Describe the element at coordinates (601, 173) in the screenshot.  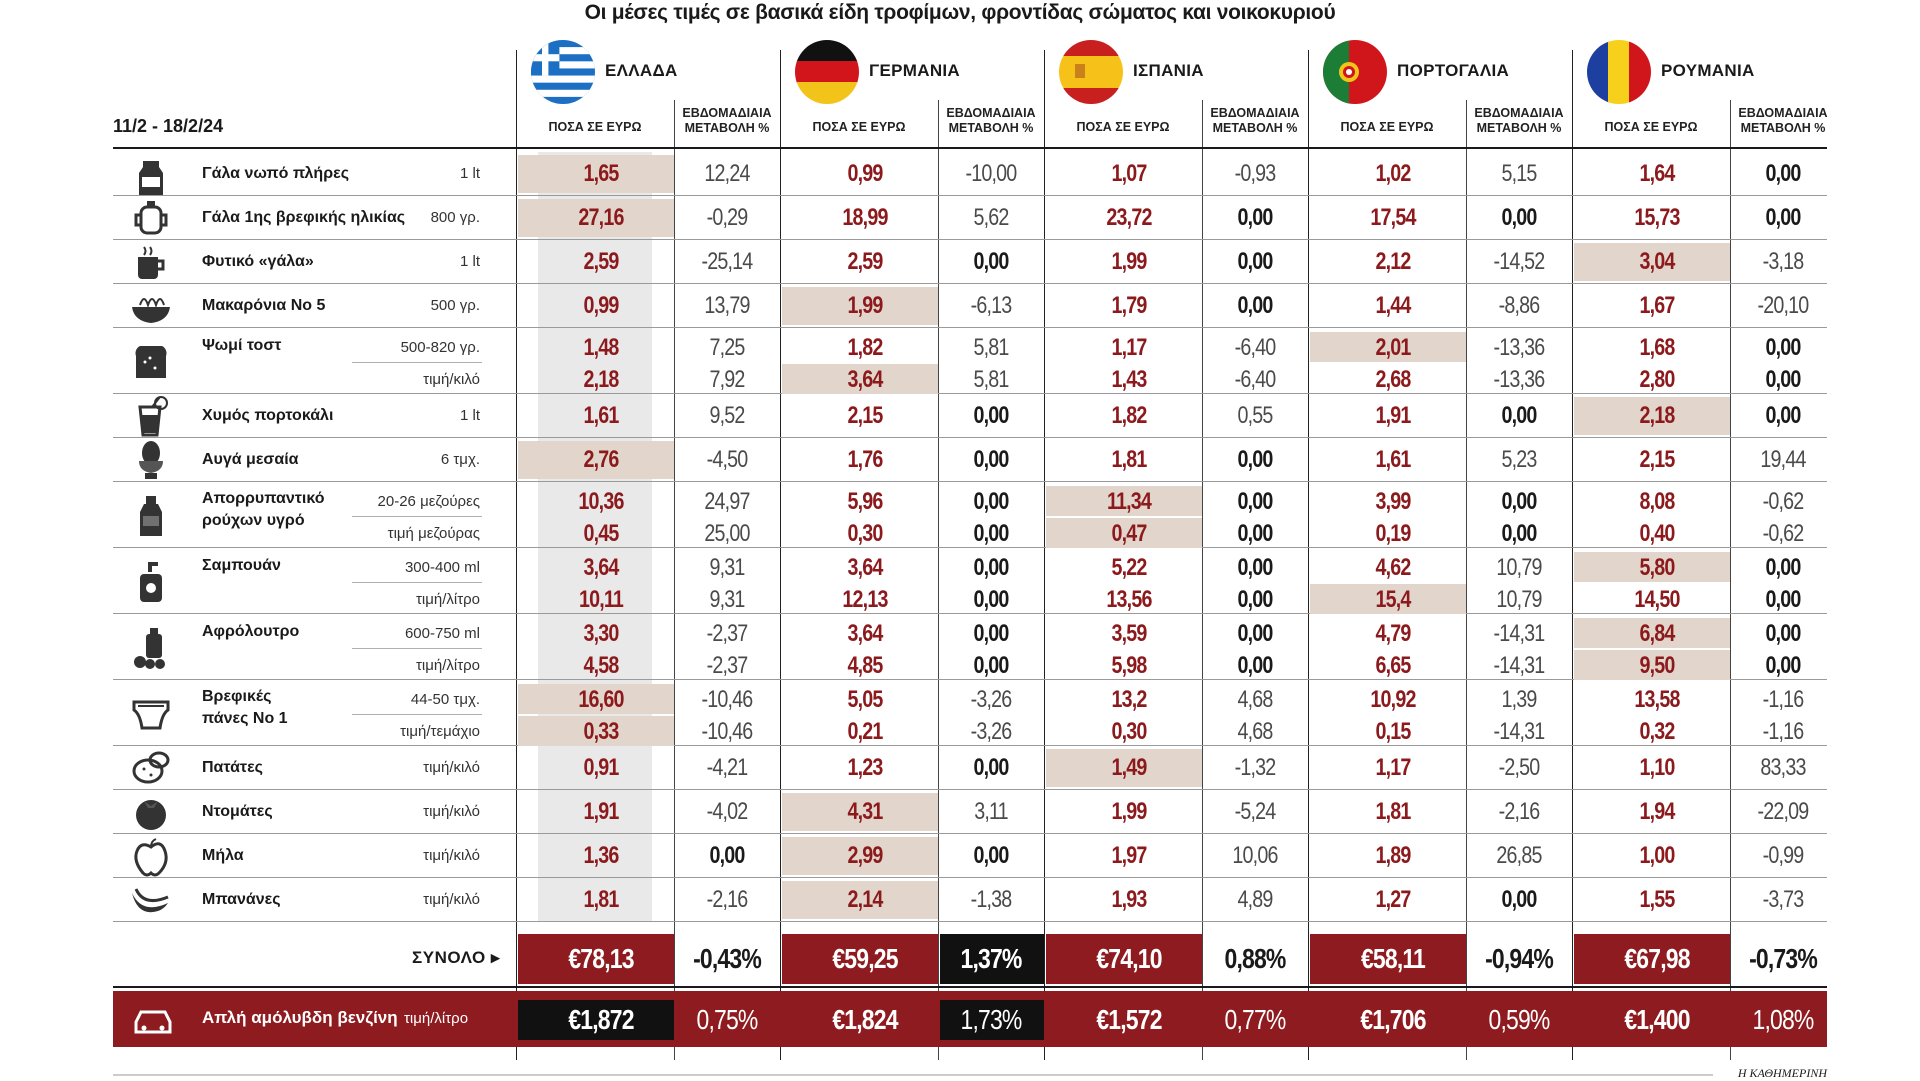
I see `price-value: 1,65` at that location.